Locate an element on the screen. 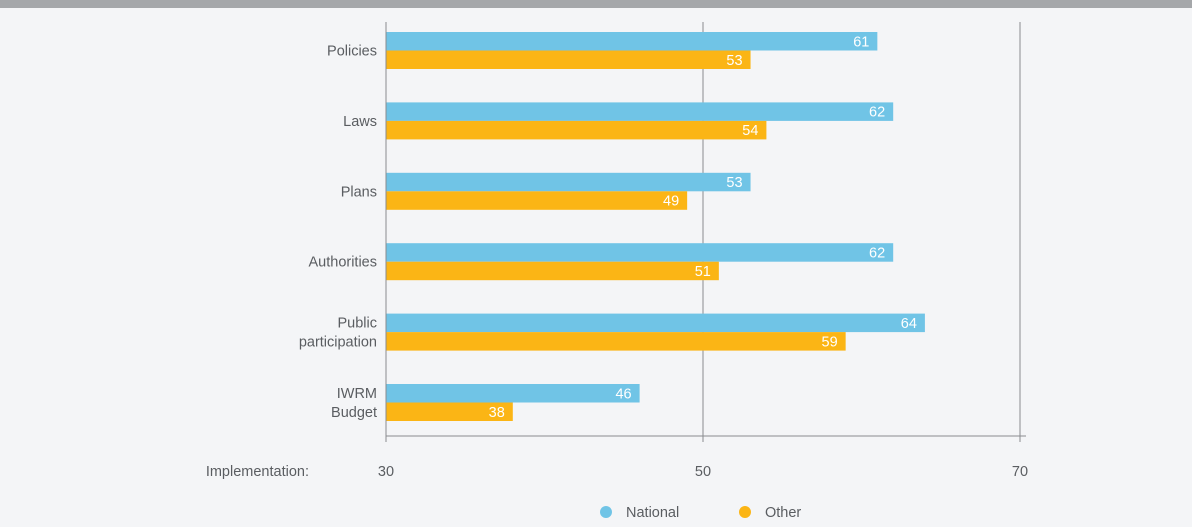 The image size is (1192, 527). x-axis-title: Implementation: is located at coordinates (257, 472).